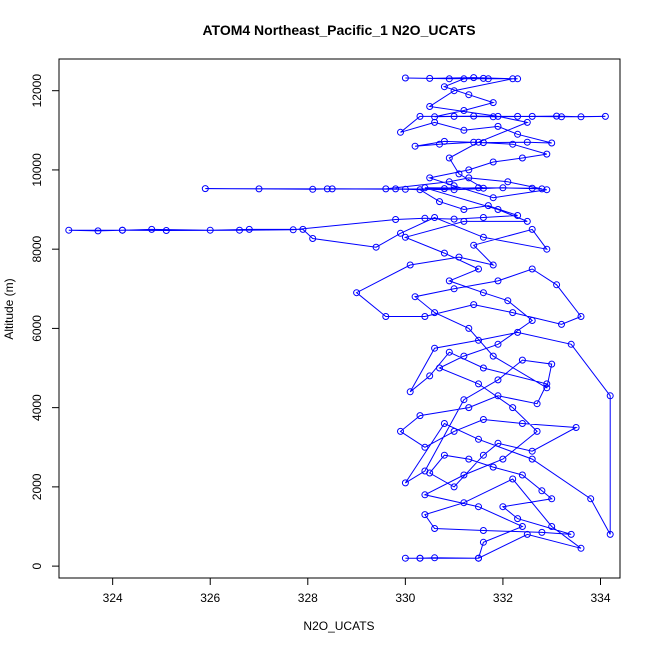 The width and height of the screenshot is (650, 650). I want to click on y-tick-label: 8000, so click(37, 248).